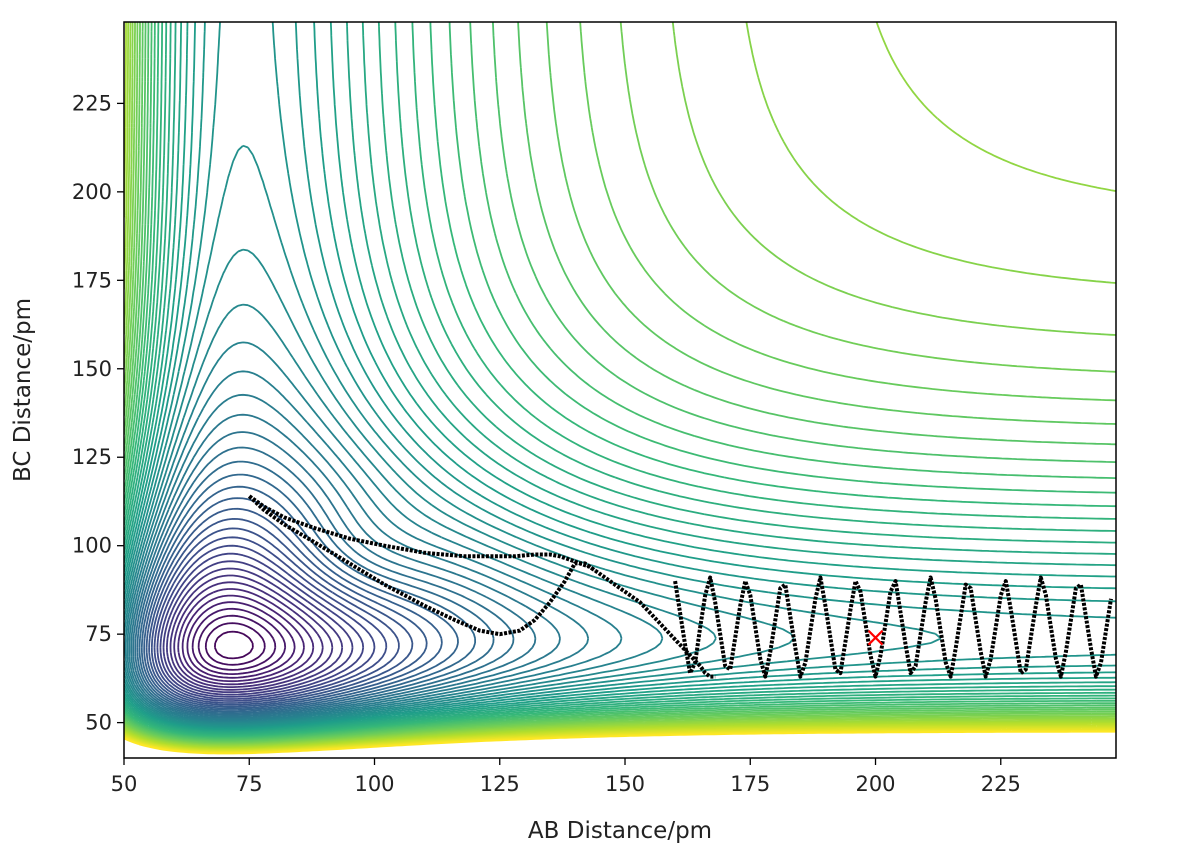  What do you see at coordinates (98, 634) in the screenshot?
I see `y-tick-label: 75` at bounding box center [98, 634].